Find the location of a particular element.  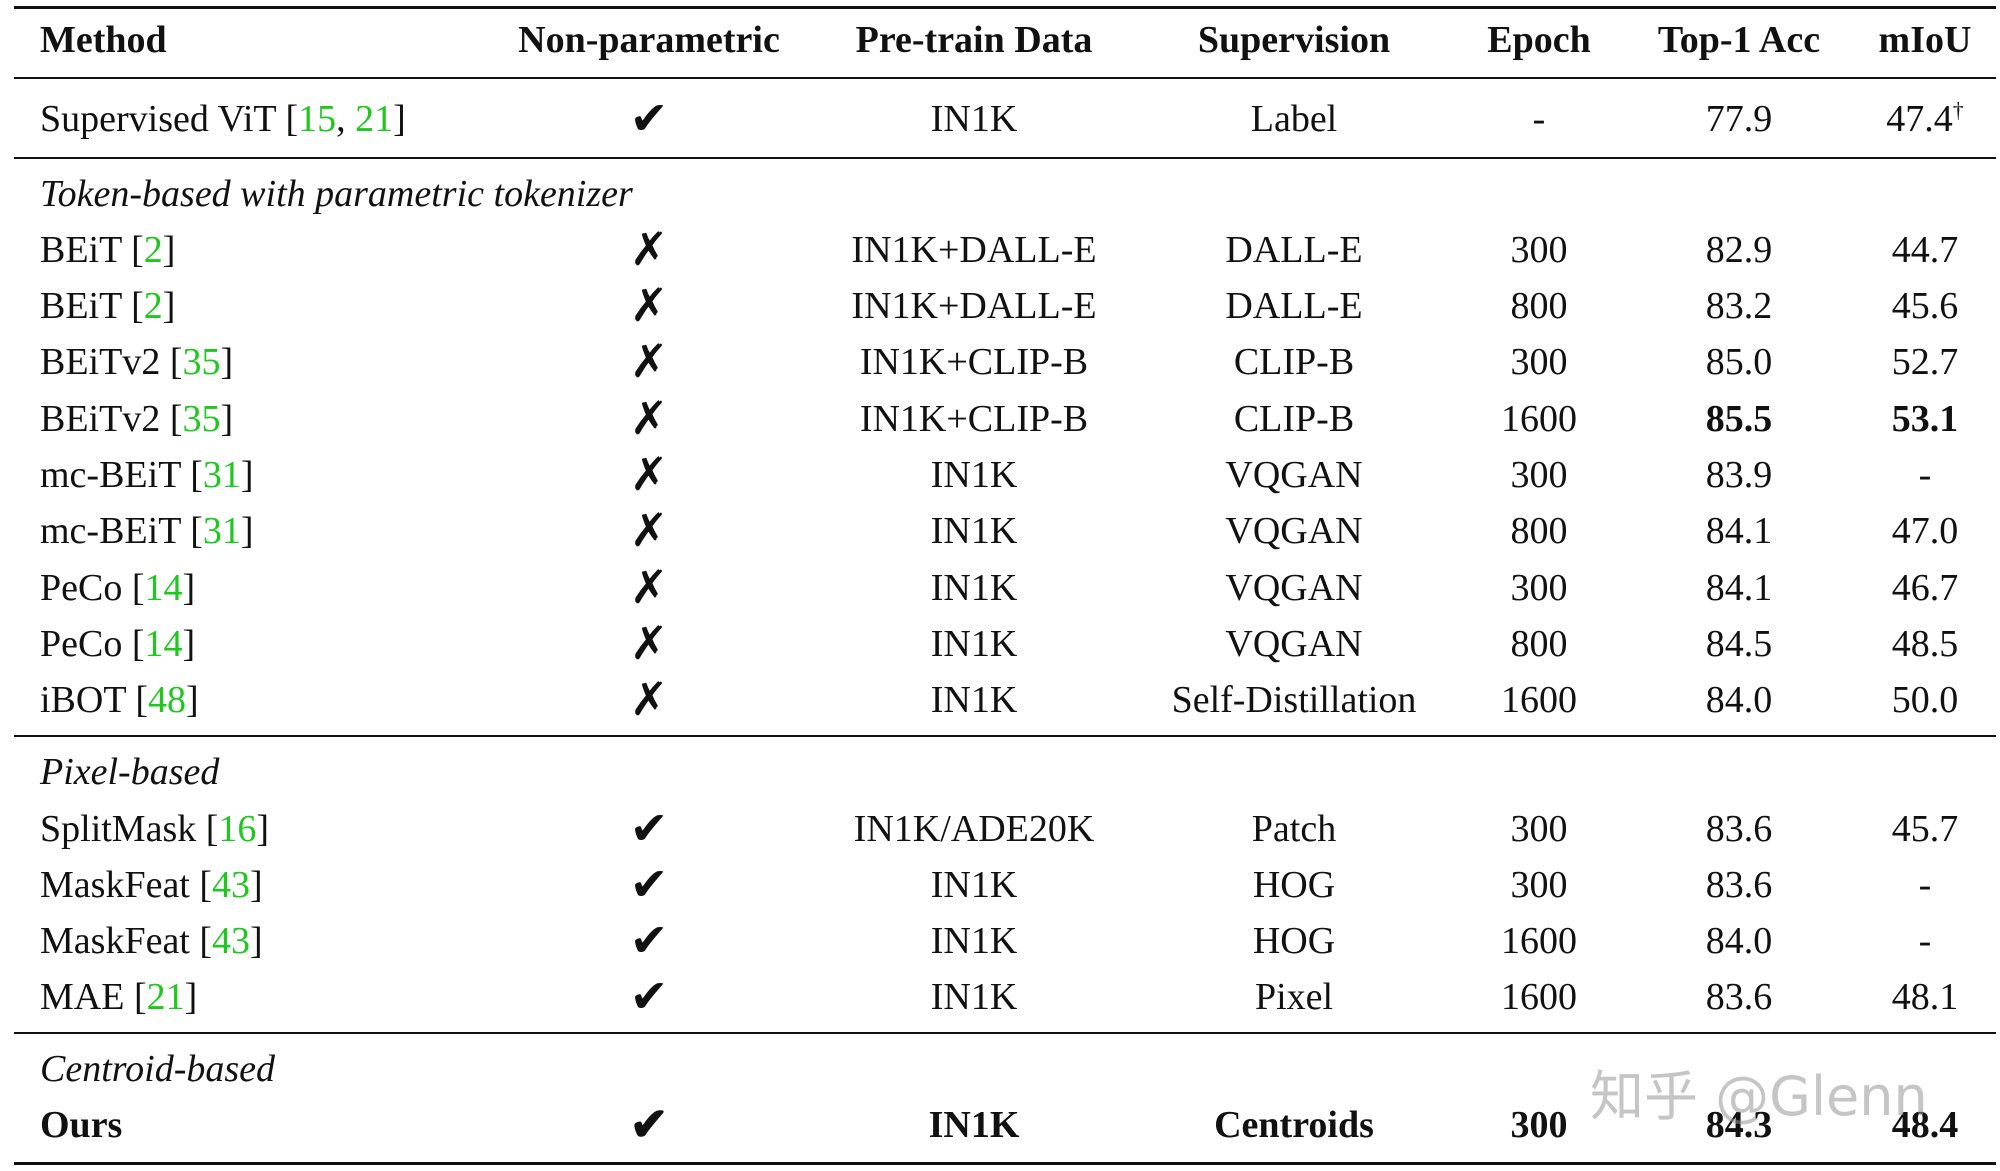

method-name: Ours is located at coordinates (81, 1125).